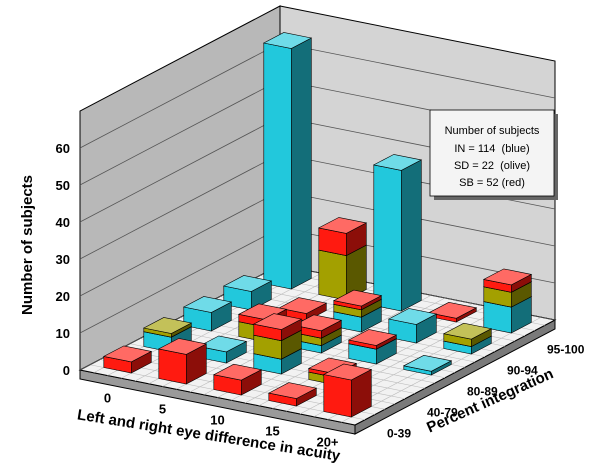 Image resolution: width=598 pixels, height=474 pixels. I want to click on legend-box, so click(492, 153).